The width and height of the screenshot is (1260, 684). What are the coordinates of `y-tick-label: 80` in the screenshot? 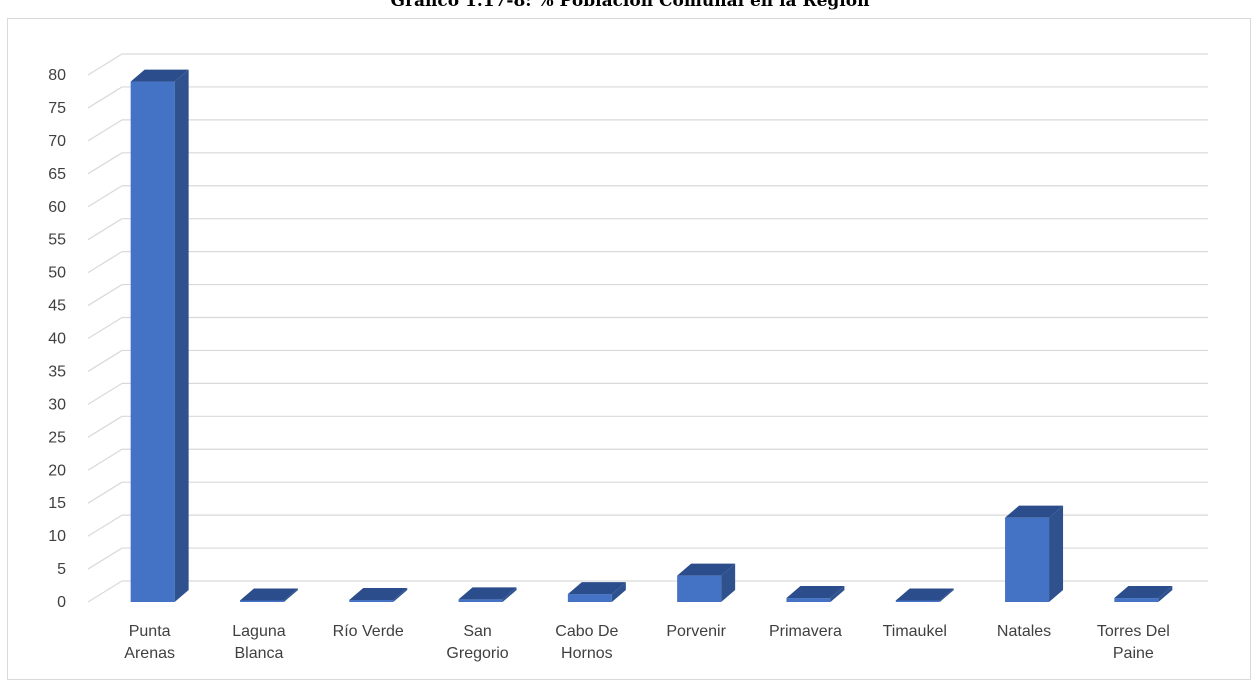 It's located at (57, 75).